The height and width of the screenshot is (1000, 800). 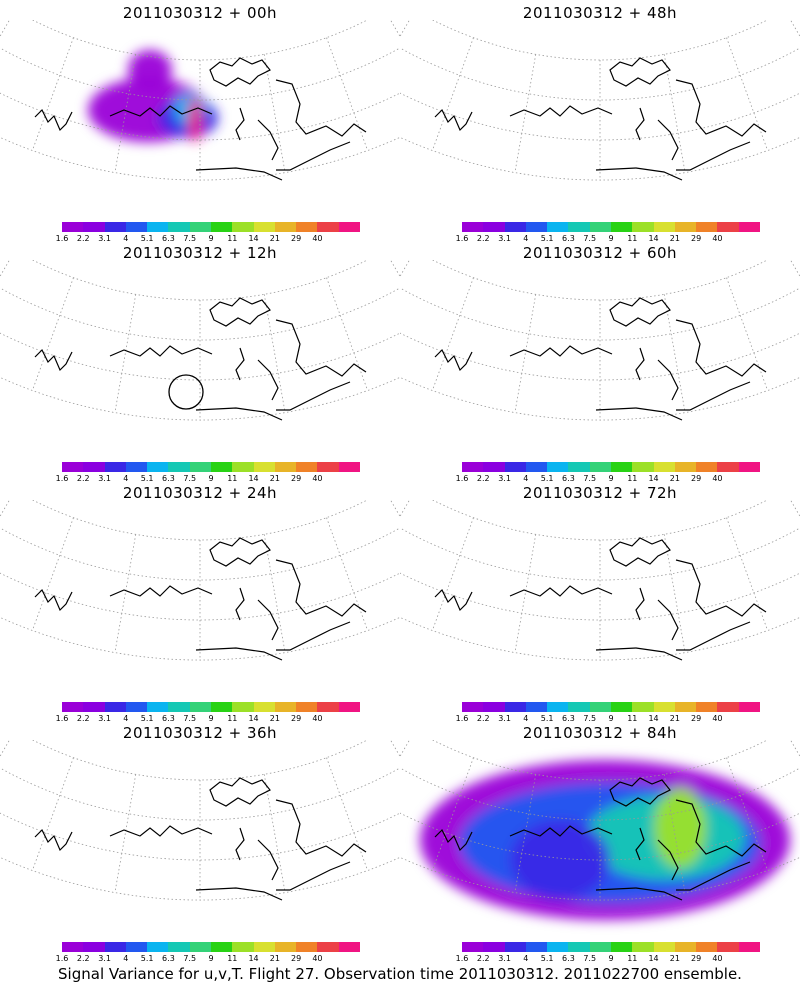 I want to click on panel-title: 2011030312 + 60h, so click(x=600, y=253).